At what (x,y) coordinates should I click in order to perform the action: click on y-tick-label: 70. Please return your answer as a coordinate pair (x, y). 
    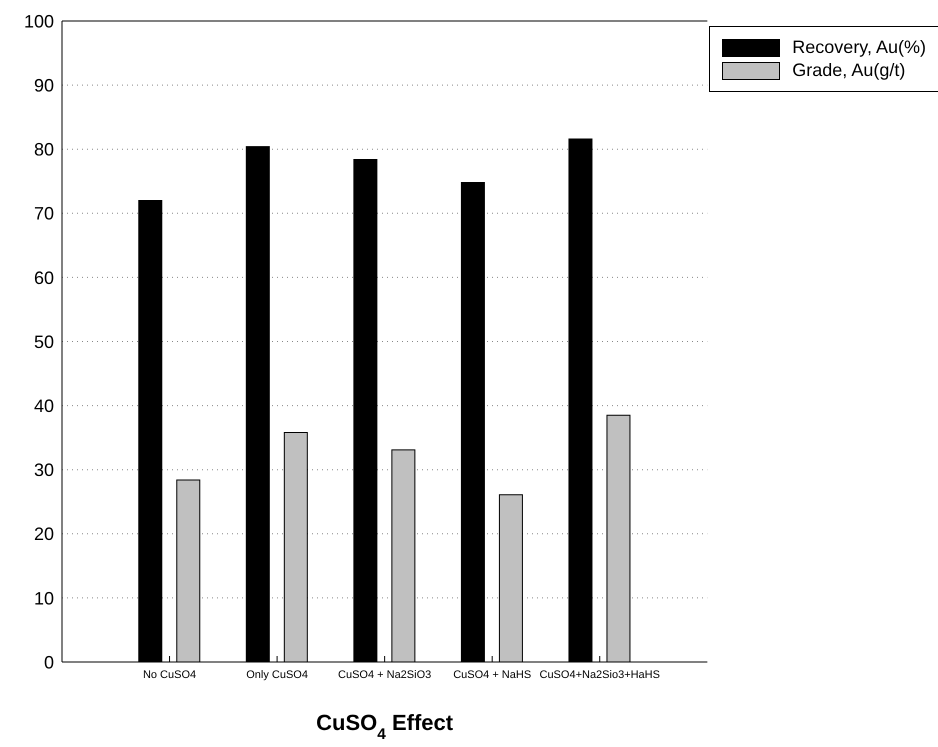
    Looking at the image, I should click on (44, 214).